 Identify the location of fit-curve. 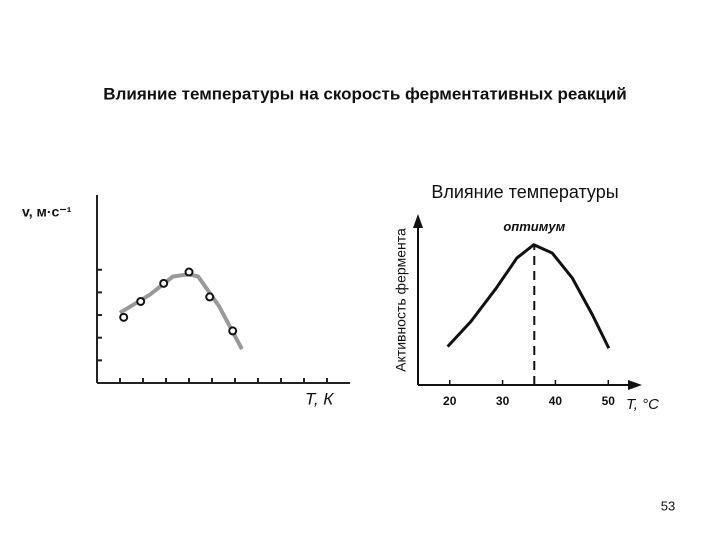
(181, 311).